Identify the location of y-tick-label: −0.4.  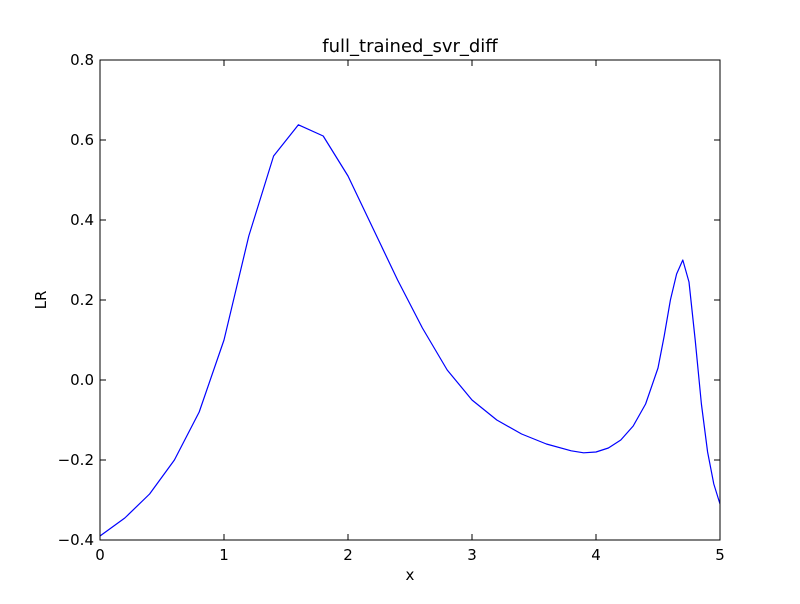
(76, 540).